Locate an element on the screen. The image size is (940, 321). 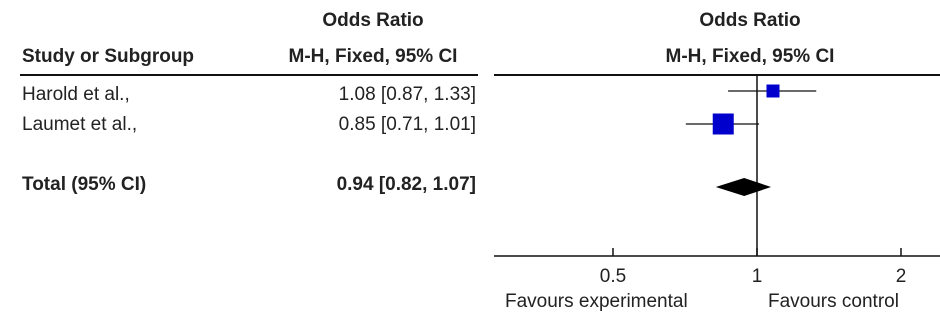
study-name: Laumet et al., is located at coordinates (80, 124).